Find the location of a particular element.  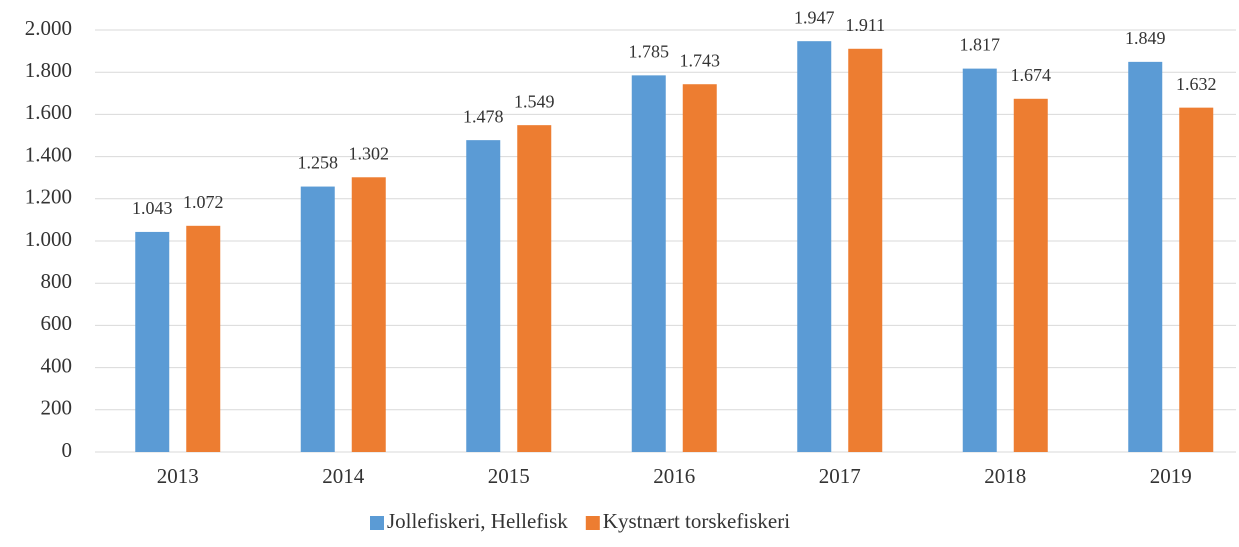

x-tick-label: 2015 is located at coordinates (509, 476).